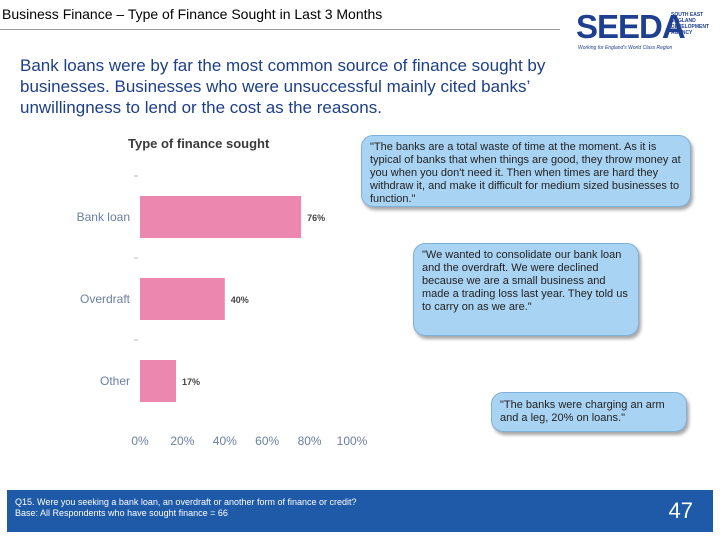  Describe the element at coordinates (182, 299) in the screenshot. I see `bar-overdraft` at that location.